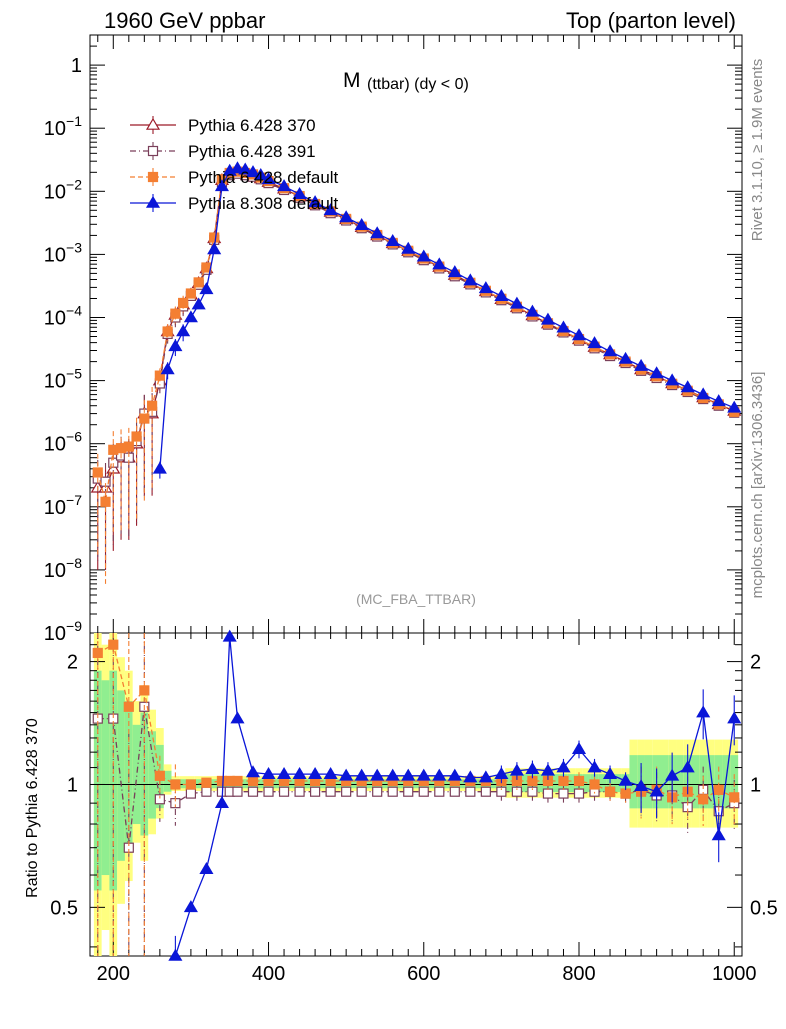  What do you see at coordinates (757, 150) in the screenshot?
I see `rivet-label: Rivet 3.1.10, ≥ 1.9M events` at bounding box center [757, 150].